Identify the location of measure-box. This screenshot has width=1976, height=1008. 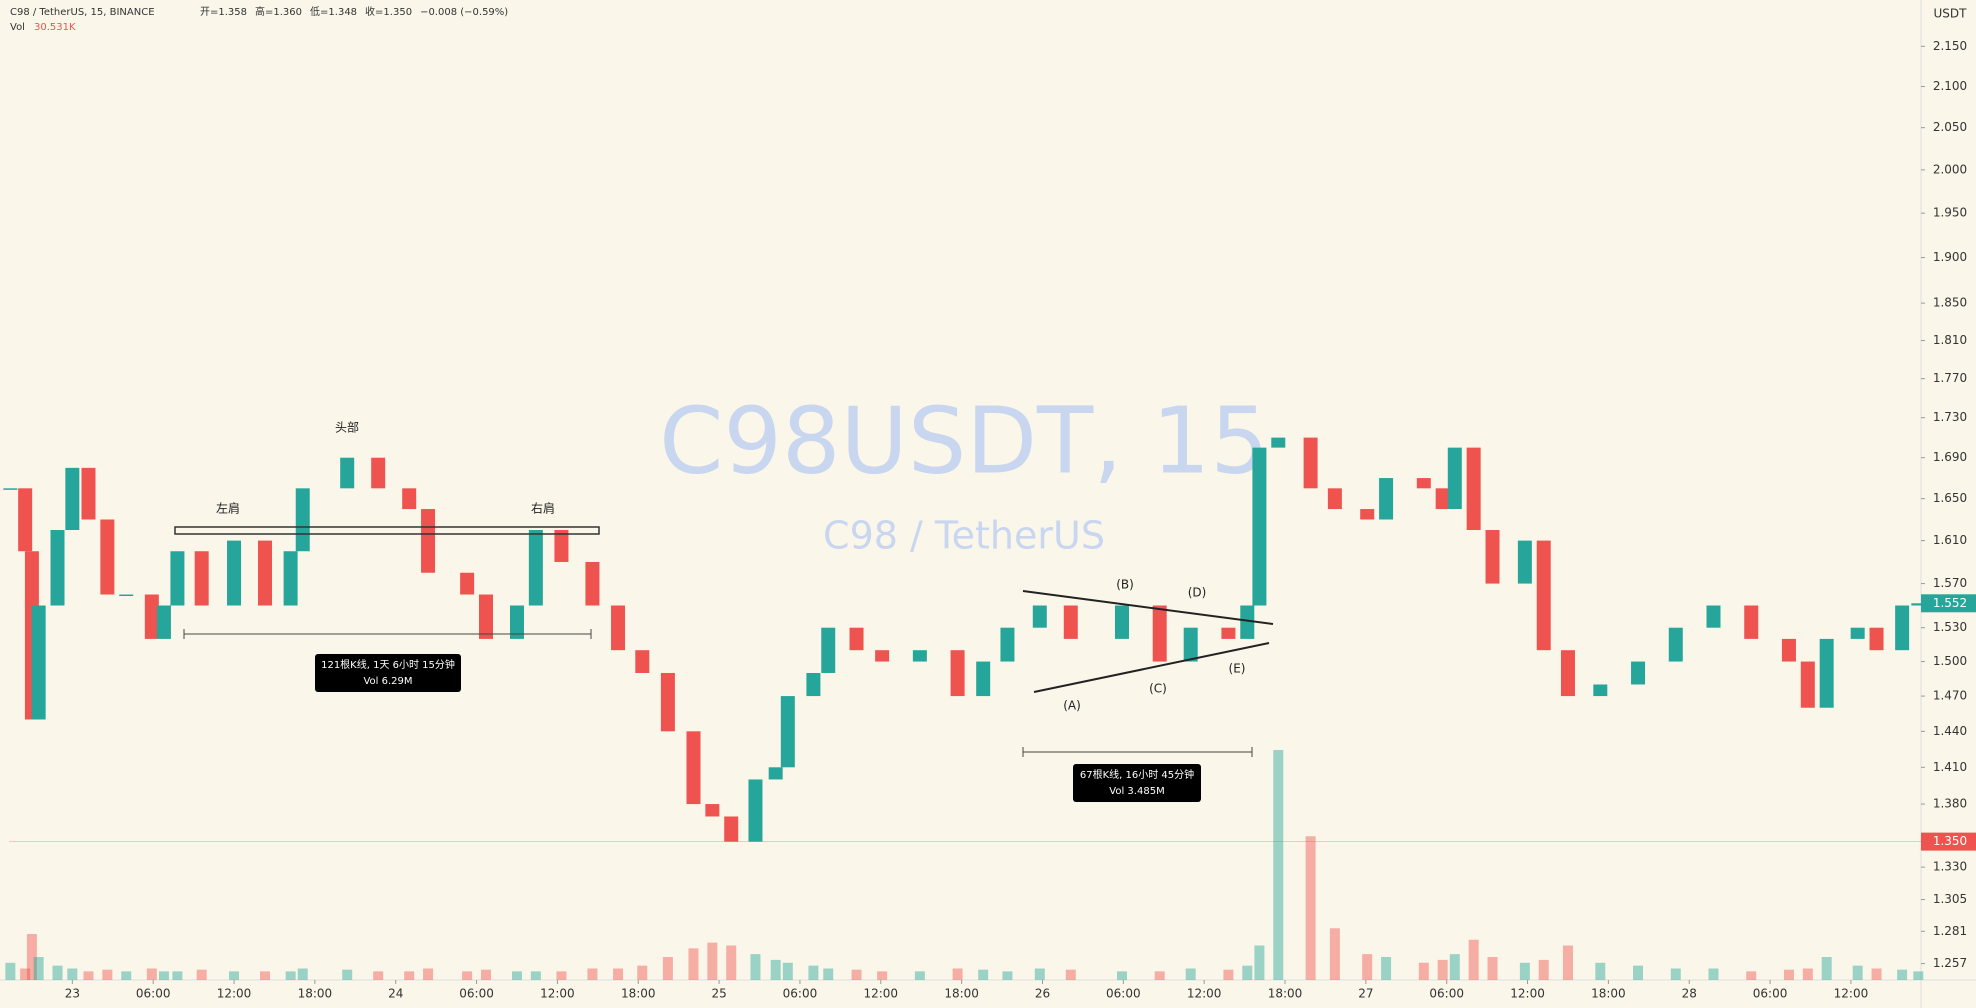
(388, 673).